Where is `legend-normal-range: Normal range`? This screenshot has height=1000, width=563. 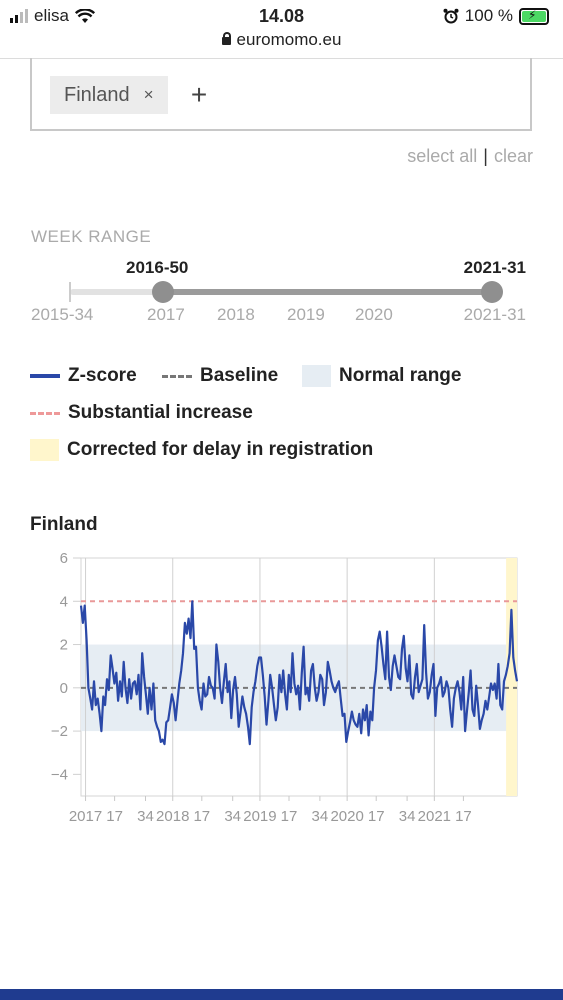 legend-normal-range: Normal range is located at coordinates (381, 376).